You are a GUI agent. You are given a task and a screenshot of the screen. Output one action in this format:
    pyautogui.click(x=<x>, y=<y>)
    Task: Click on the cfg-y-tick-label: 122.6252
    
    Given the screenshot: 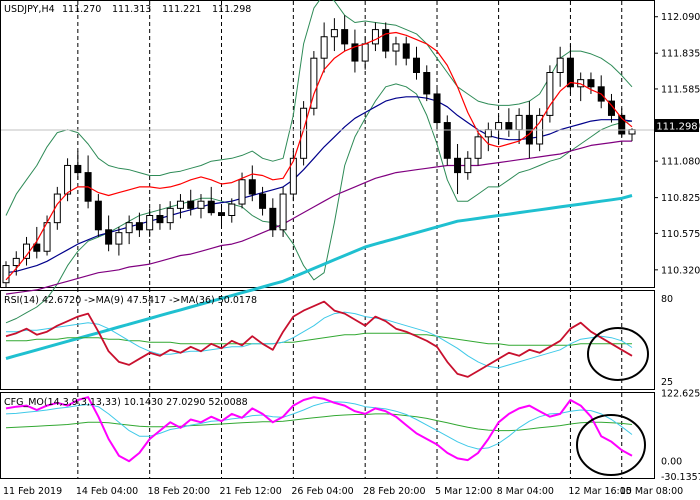 What is the action you would take?
    pyautogui.click(x=680, y=394)
    